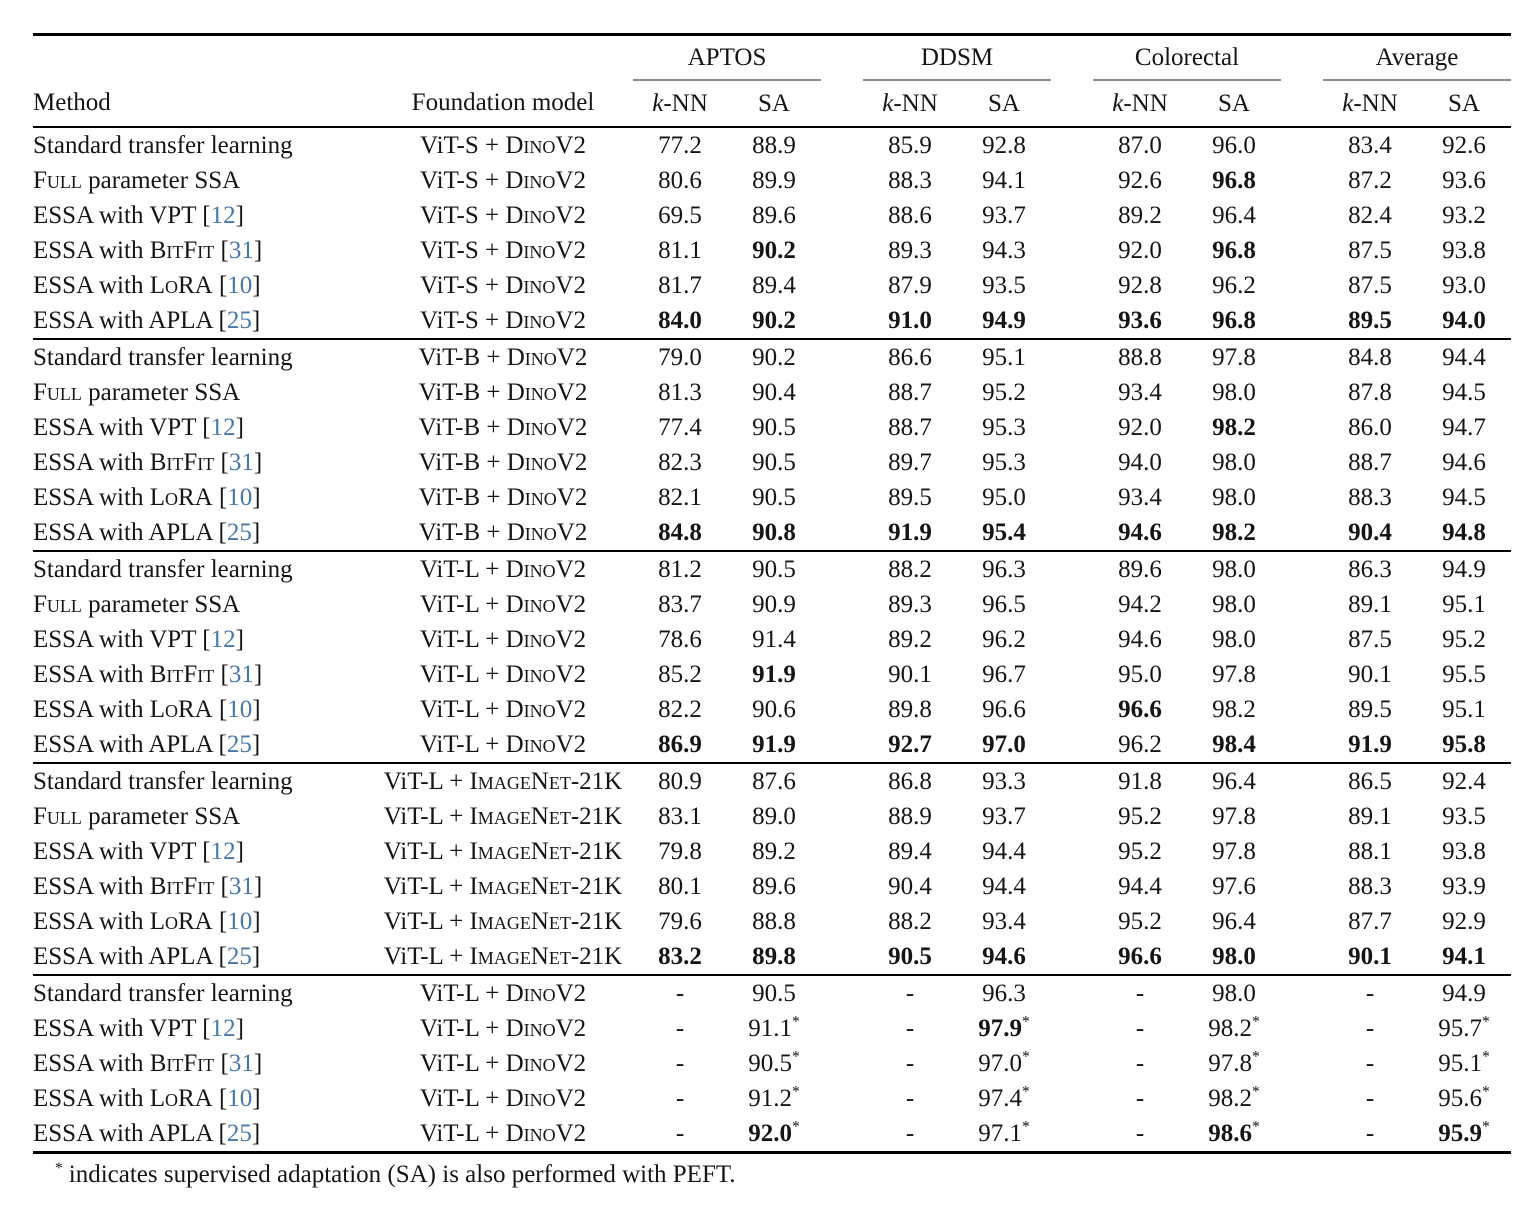  What do you see at coordinates (1234, 1062) in the screenshot?
I see `value-cell: 97.8*` at bounding box center [1234, 1062].